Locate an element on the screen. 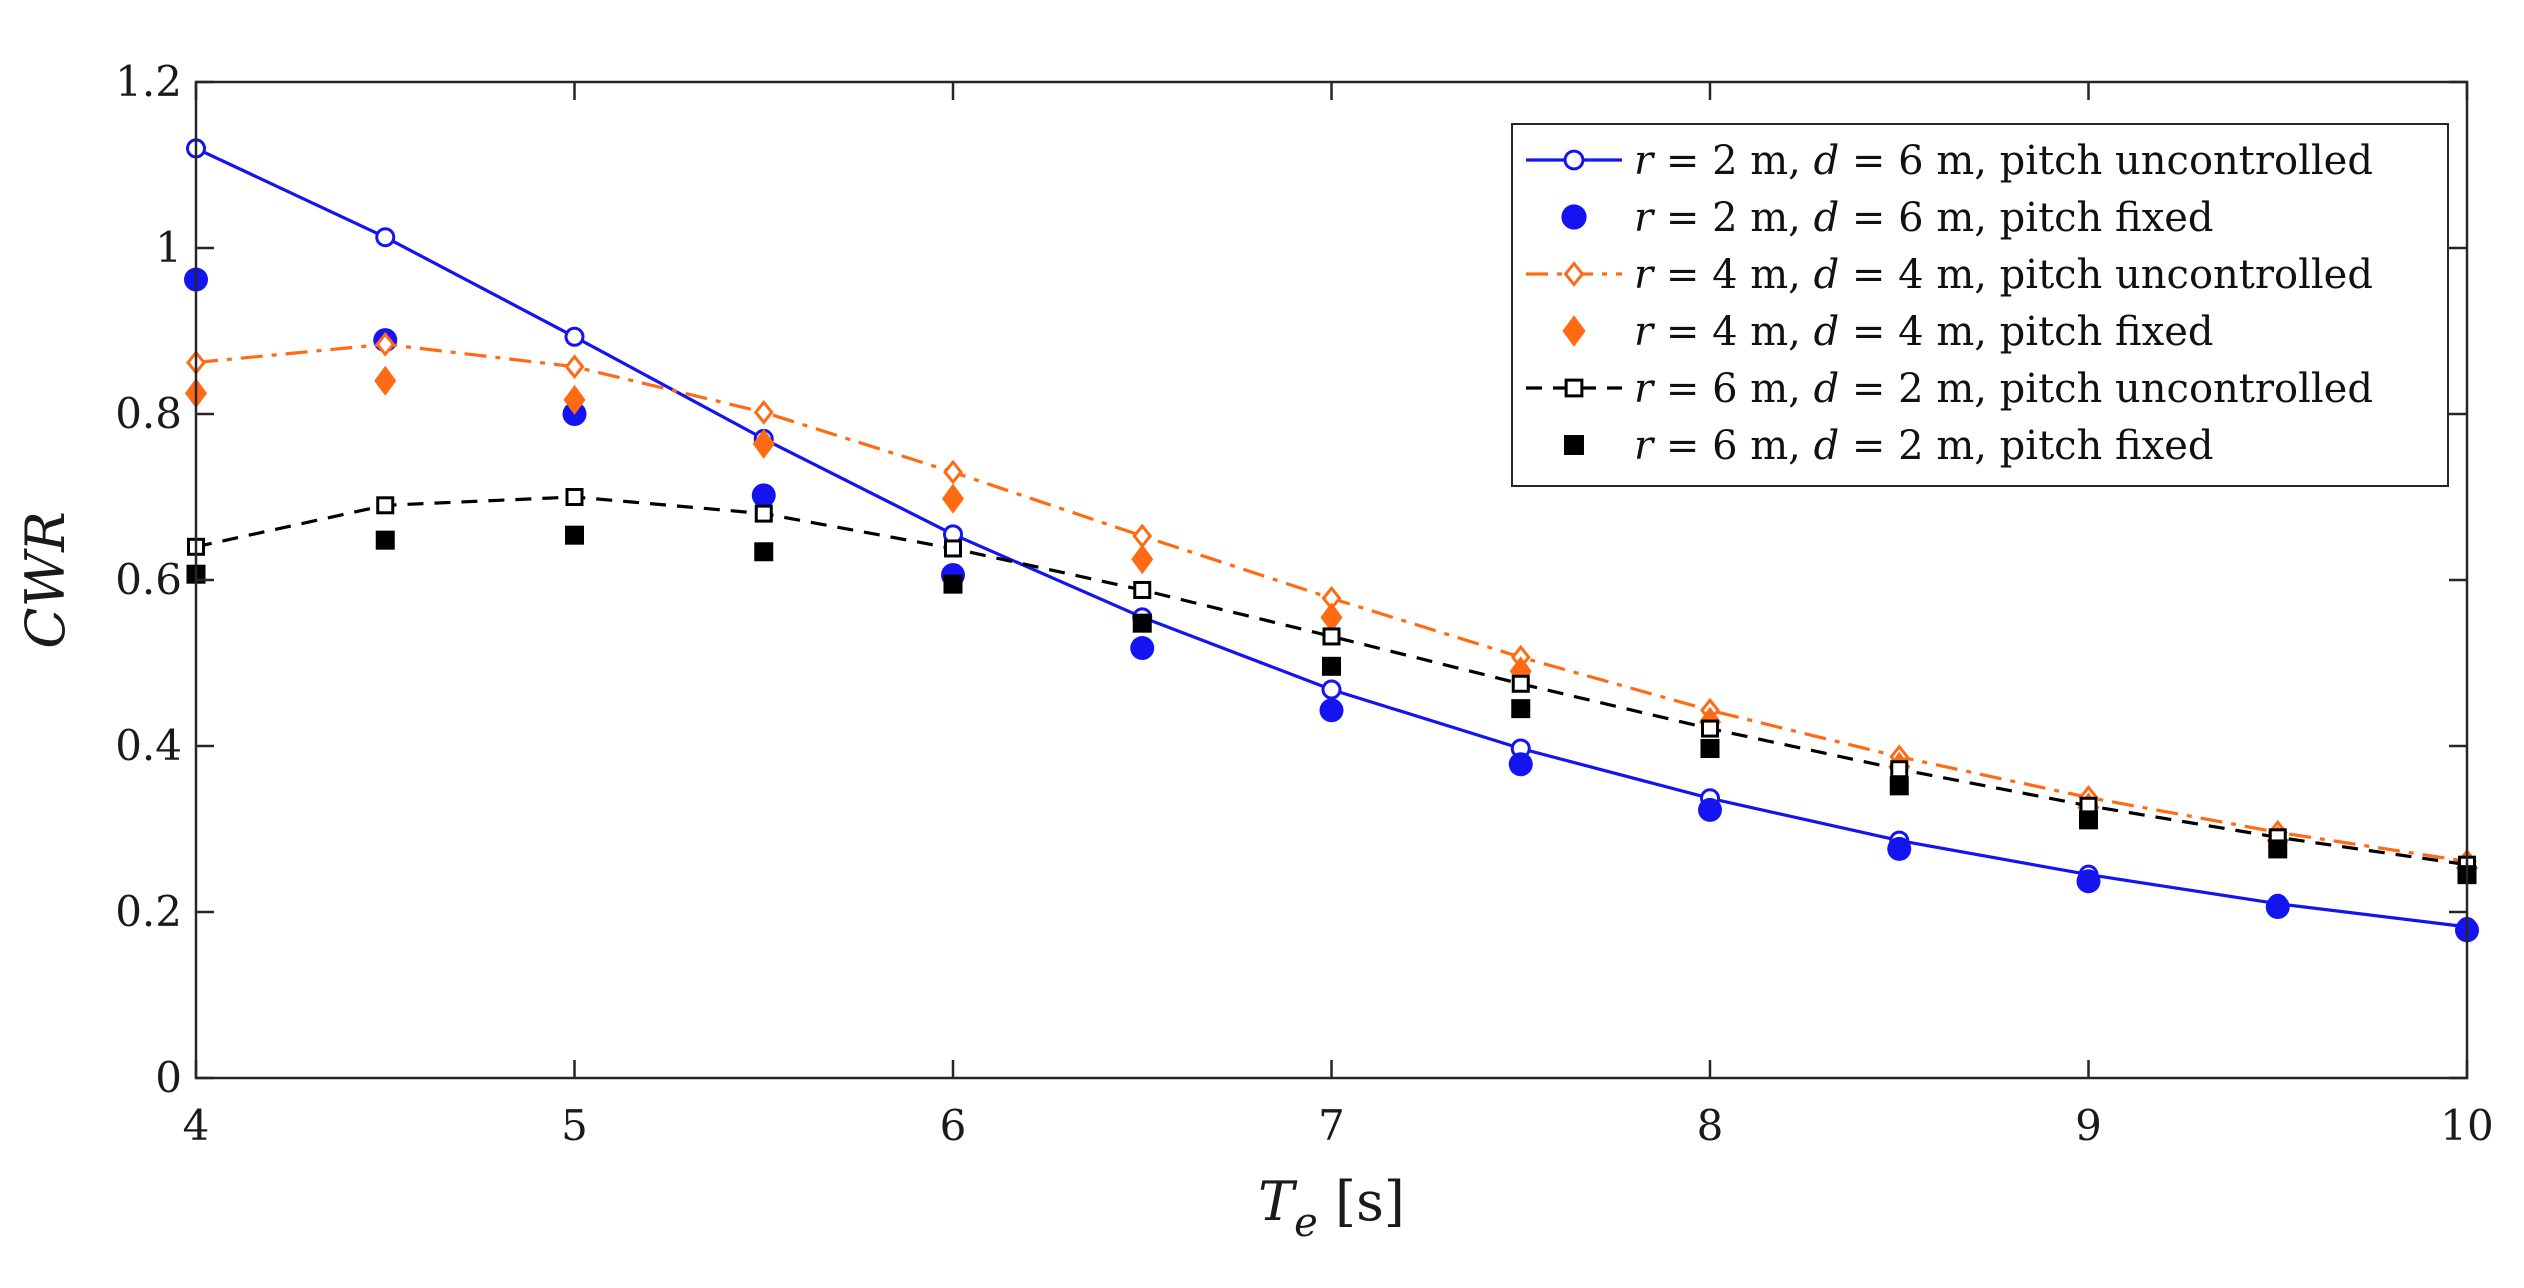 This screenshot has width=2524, height=1288. y-tick-label: 0.6 is located at coordinates (148, 579).